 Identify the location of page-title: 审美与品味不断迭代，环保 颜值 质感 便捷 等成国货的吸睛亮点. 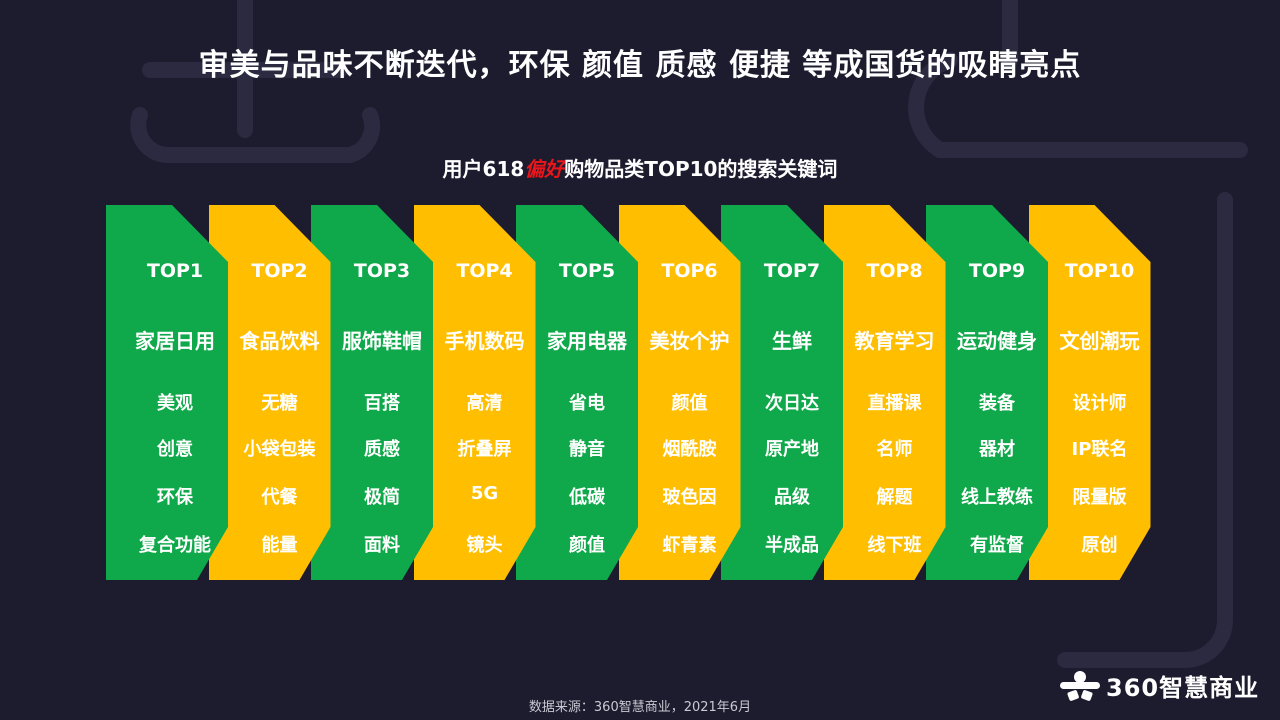
(640, 65).